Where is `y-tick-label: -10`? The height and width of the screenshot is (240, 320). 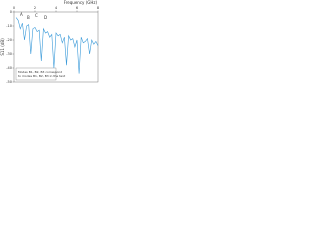 y-tick-label: -10 is located at coordinates (9, 26).